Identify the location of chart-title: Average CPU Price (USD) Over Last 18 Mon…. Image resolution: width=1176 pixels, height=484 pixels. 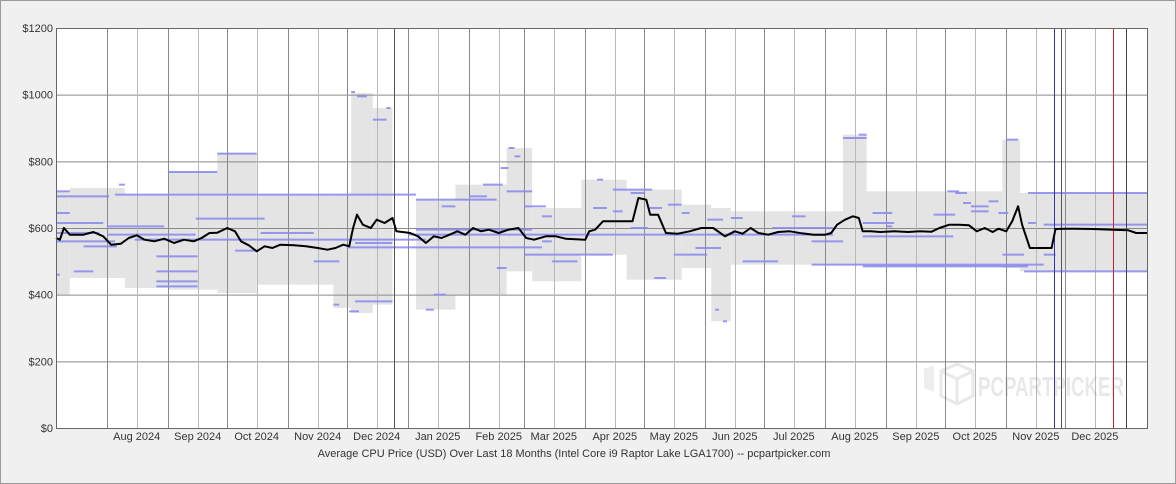
(574, 454).